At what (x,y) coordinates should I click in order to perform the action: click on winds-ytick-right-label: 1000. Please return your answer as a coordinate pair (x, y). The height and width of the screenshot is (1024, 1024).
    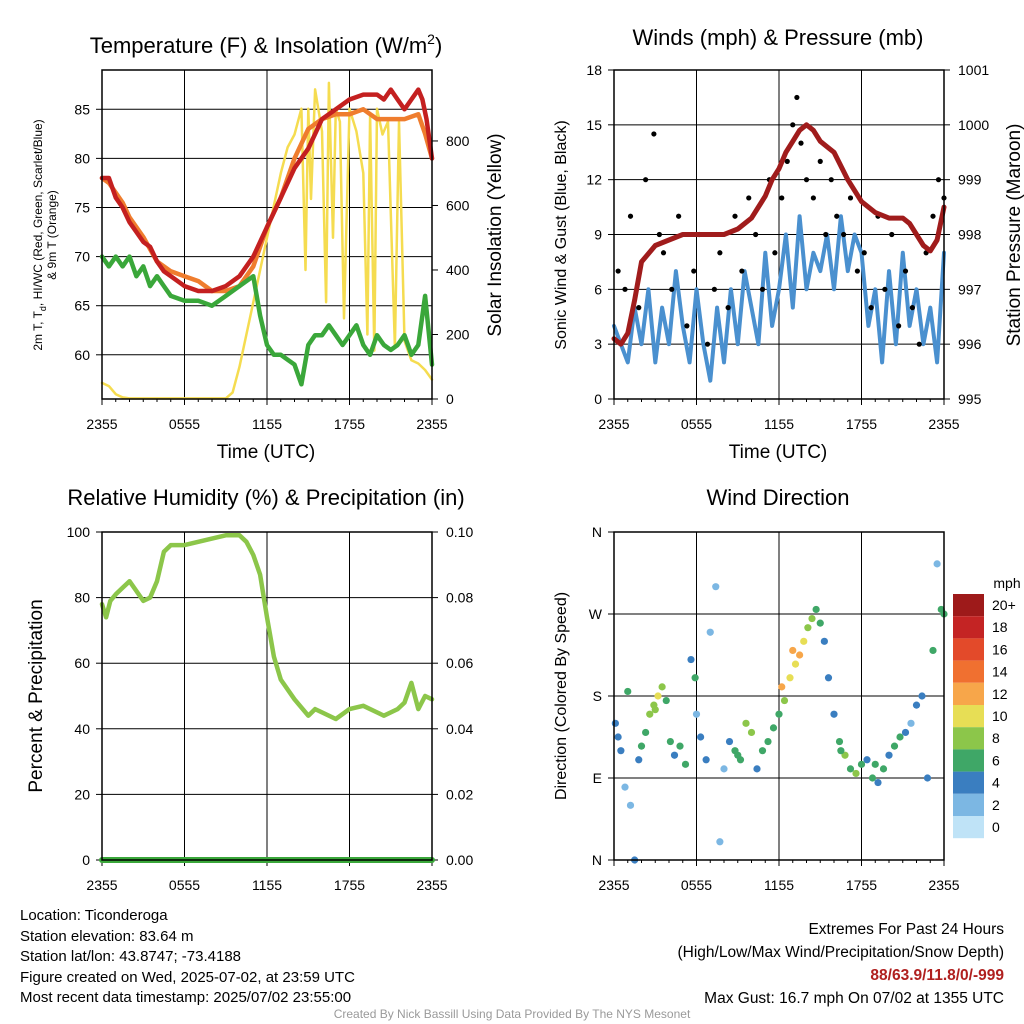
    Looking at the image, I should click on (973, 125).